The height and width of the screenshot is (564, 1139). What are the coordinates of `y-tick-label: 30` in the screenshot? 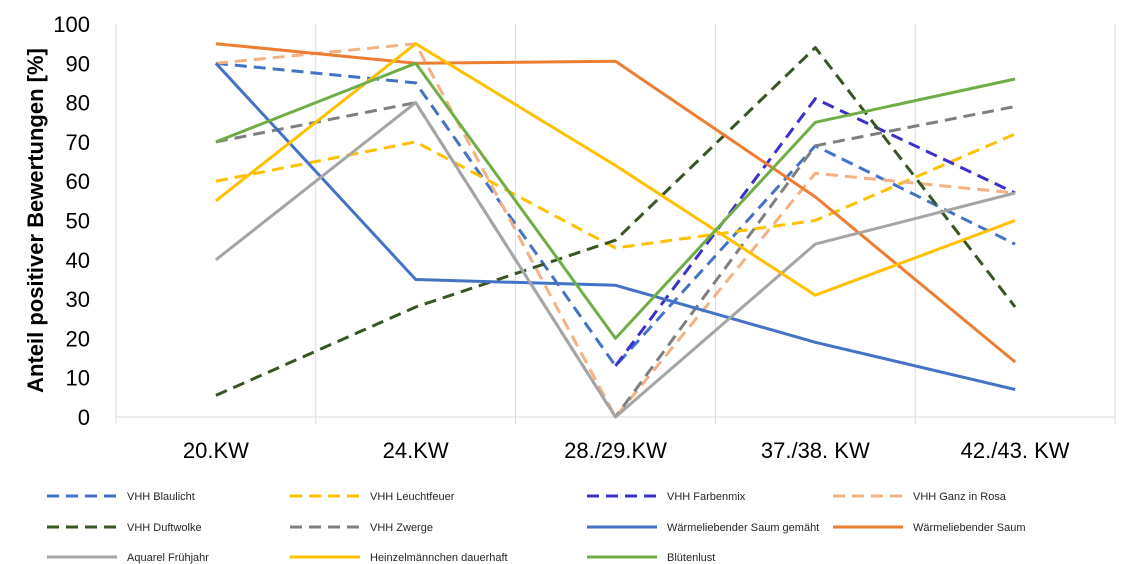 It's located at (78, 299).